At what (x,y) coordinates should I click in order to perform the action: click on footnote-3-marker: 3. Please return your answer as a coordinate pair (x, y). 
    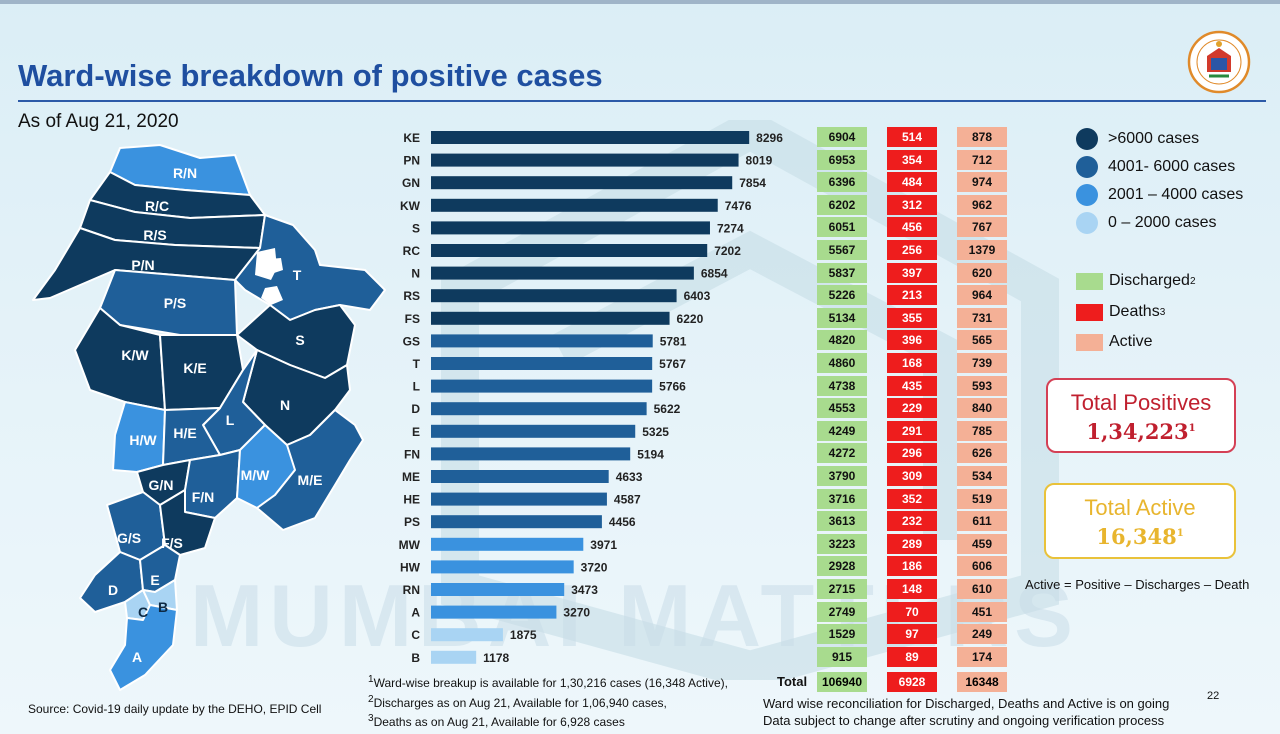
    Looking at the image, I should click on (371, 718).